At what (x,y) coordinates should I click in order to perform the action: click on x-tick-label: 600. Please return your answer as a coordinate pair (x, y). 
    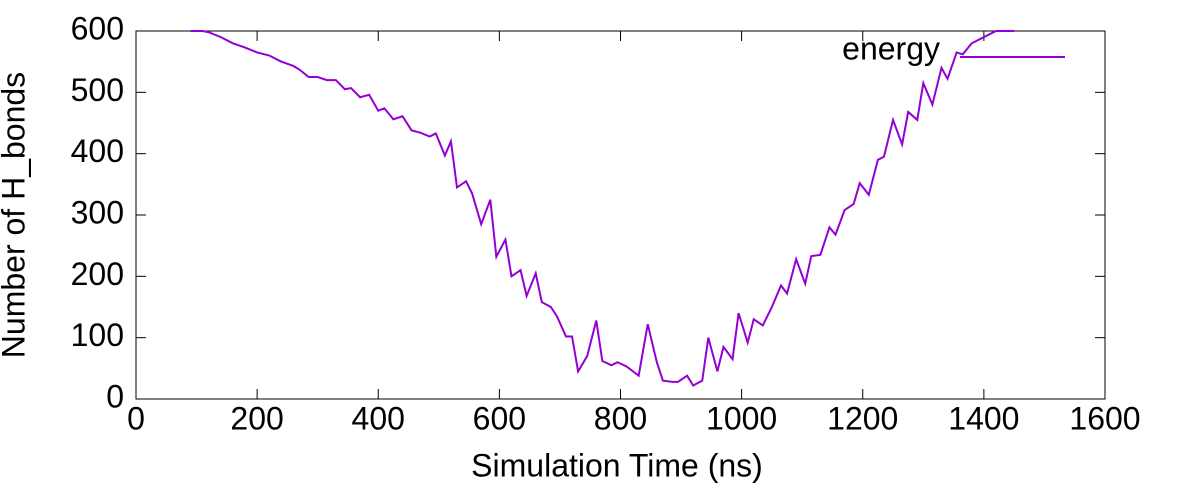
    Looking at the image, I should click on (499, 418).